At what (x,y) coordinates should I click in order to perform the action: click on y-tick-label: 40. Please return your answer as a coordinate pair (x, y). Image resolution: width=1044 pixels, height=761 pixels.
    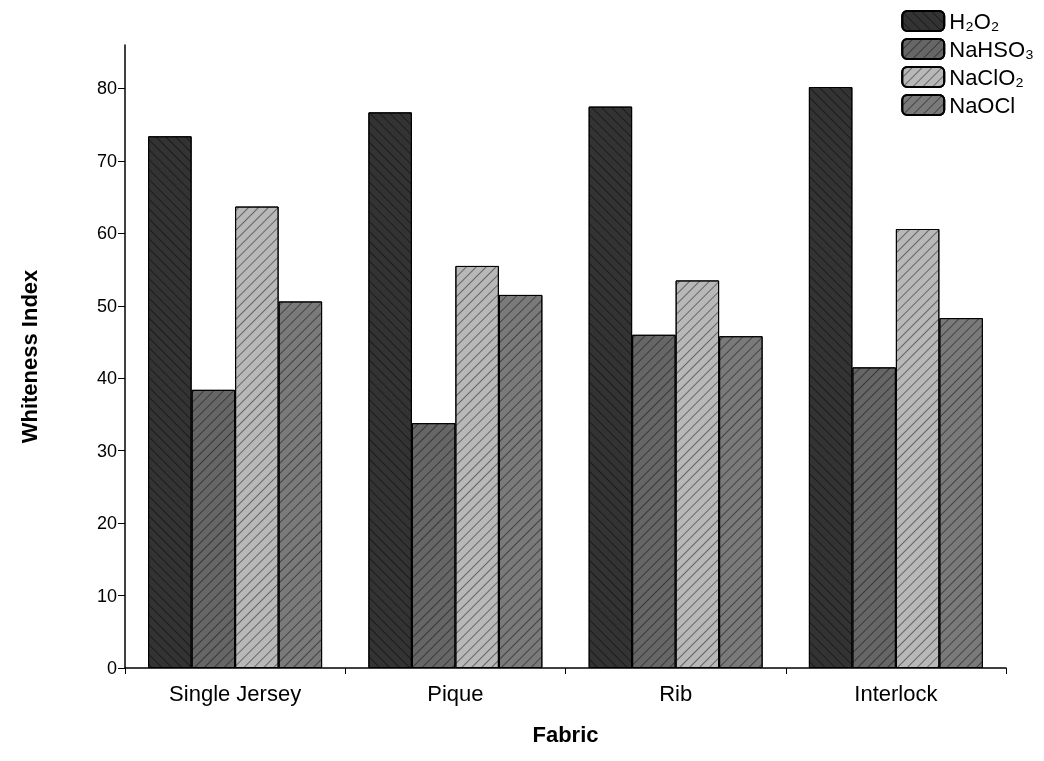
    Looking at the image, I should click on (106, 378).